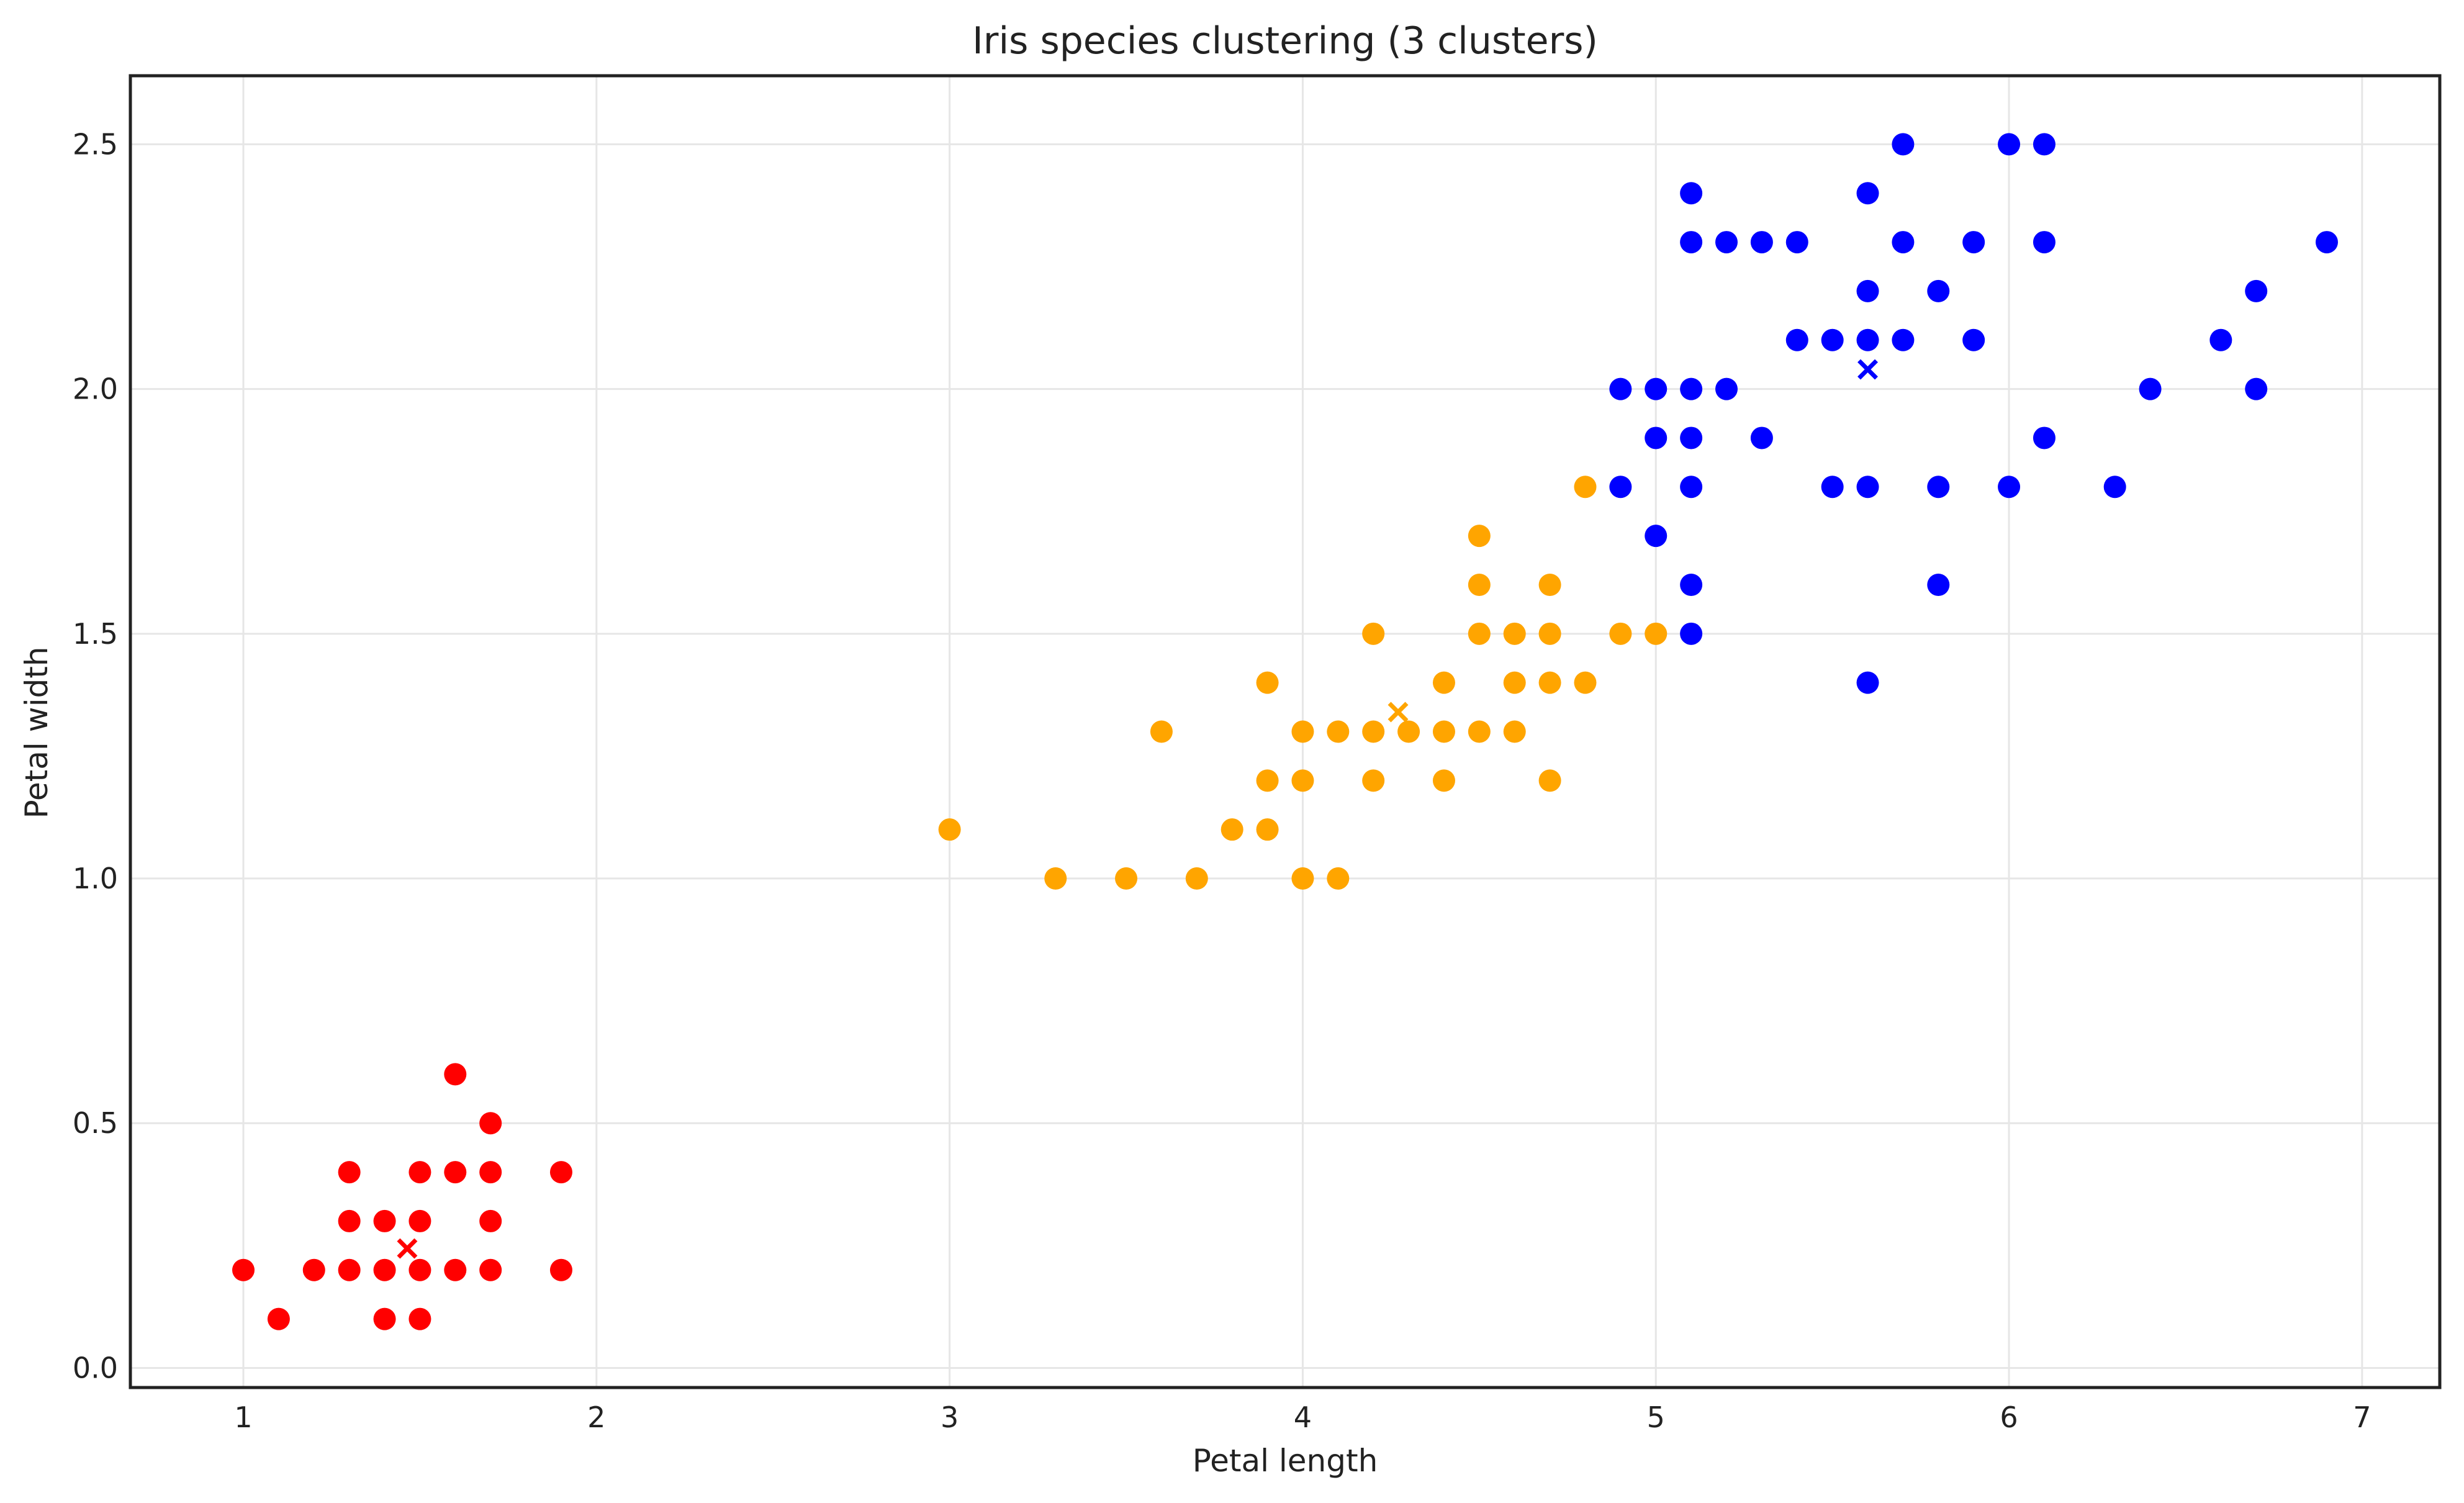  Describe the element at coordinates (596, 1417) in the screenshot. I see `x-tick-label: 2` at that location.